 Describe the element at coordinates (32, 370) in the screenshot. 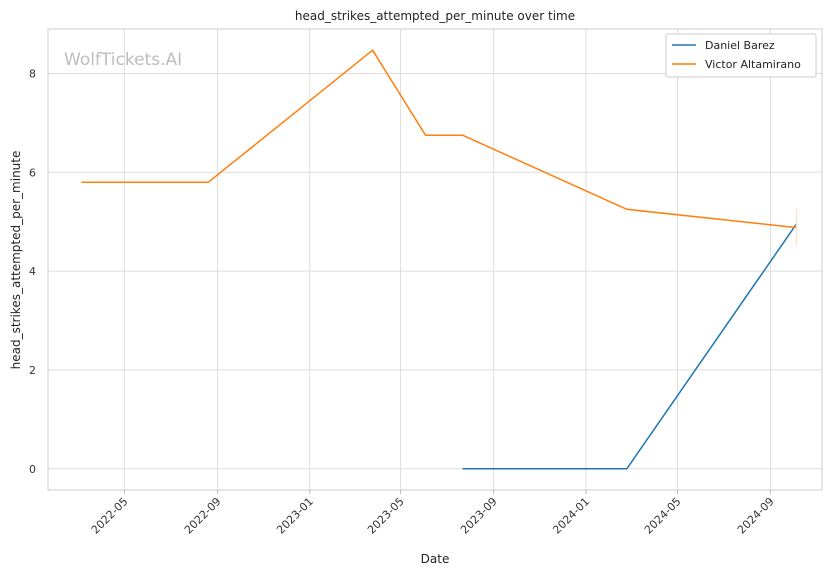

I see `y-tick-label: 2` at that location.